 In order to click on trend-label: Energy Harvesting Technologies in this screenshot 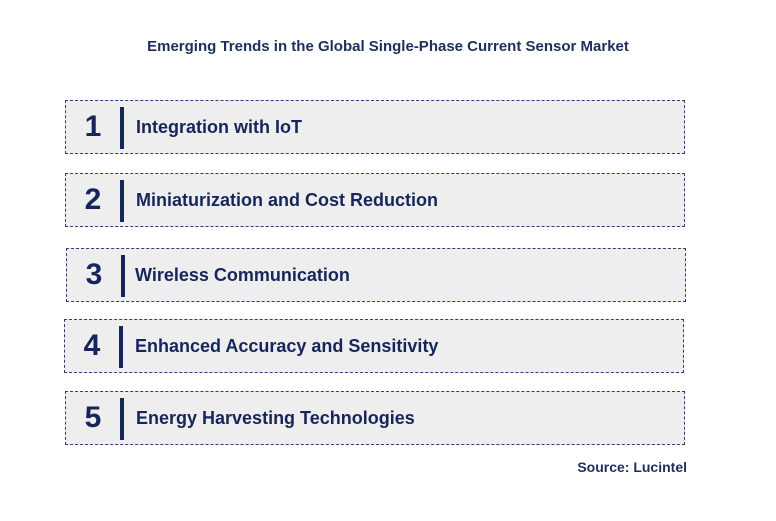, I will do `click(275, 417)`.